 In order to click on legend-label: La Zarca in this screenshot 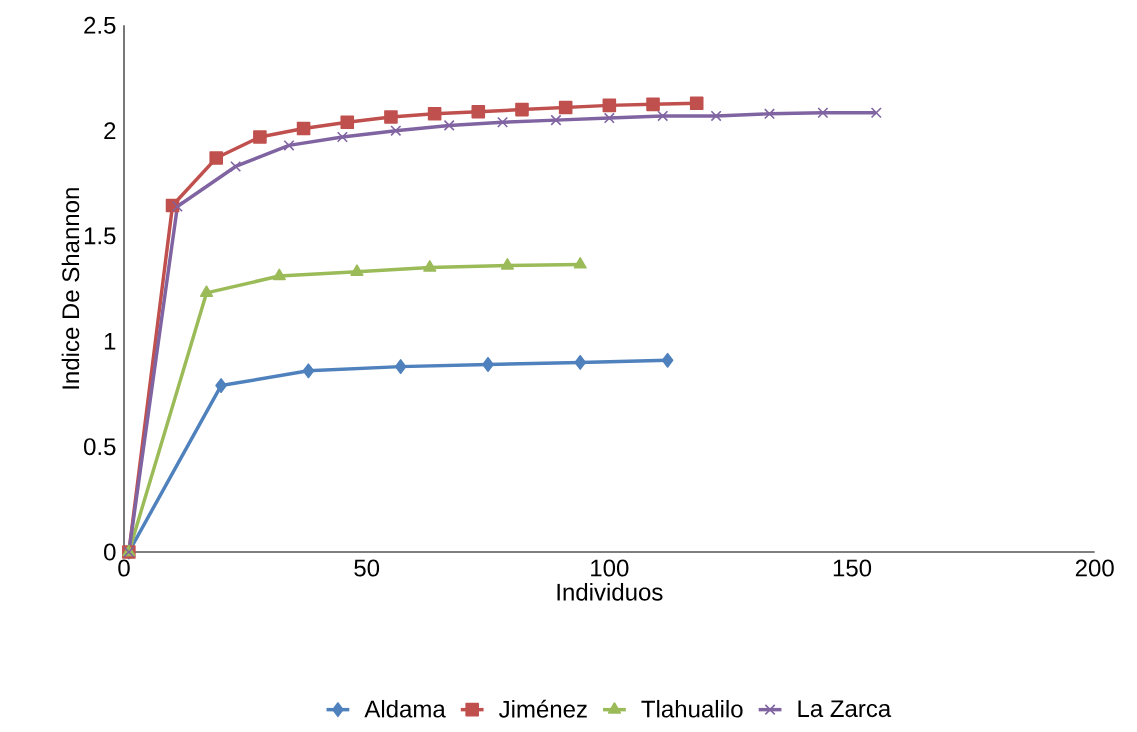, I will do `click(845, 709)`.